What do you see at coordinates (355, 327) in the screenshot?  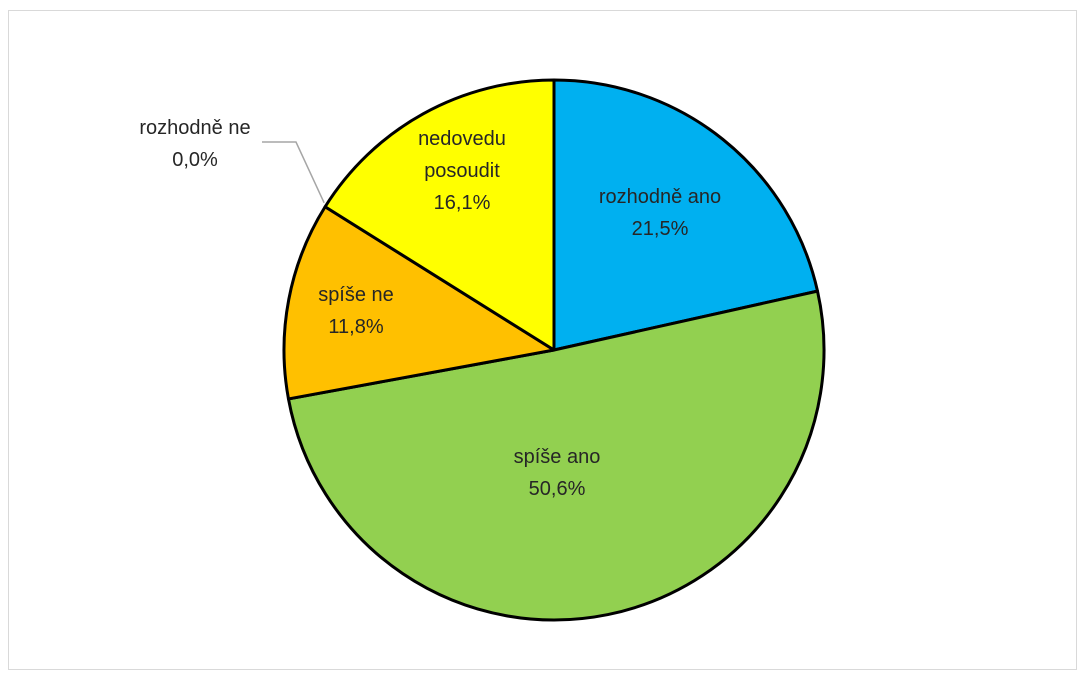 I see `slice-value-label-spise-ne: 11,8%` at bounding box center [355, 327].